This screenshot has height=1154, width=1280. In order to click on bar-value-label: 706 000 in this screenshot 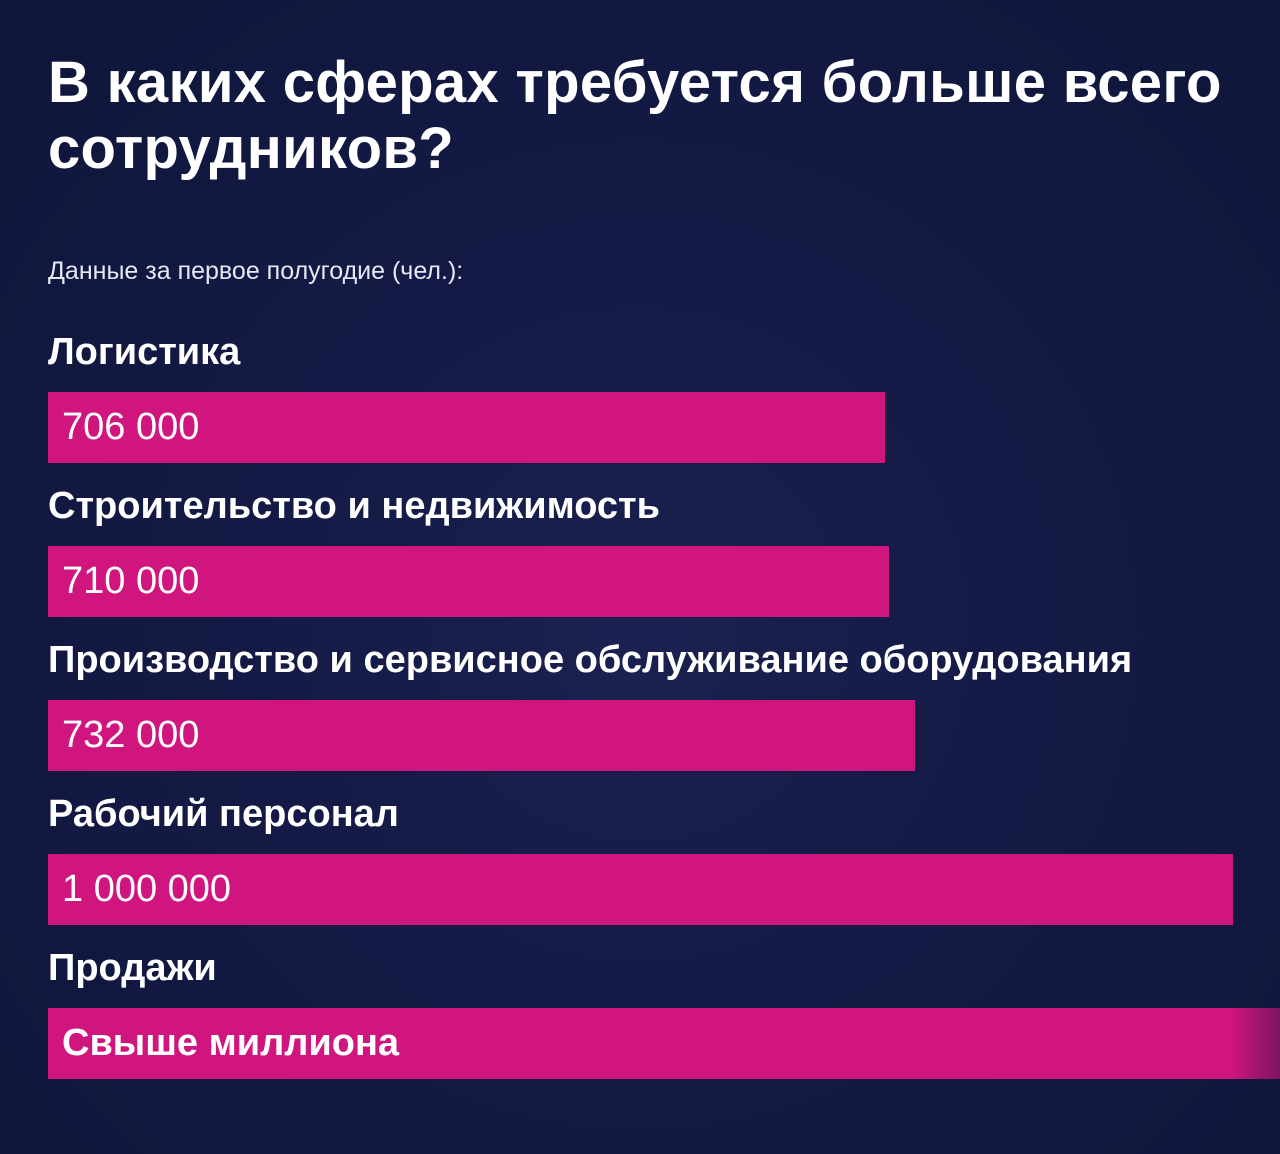, I will do `click(131, 427)`.